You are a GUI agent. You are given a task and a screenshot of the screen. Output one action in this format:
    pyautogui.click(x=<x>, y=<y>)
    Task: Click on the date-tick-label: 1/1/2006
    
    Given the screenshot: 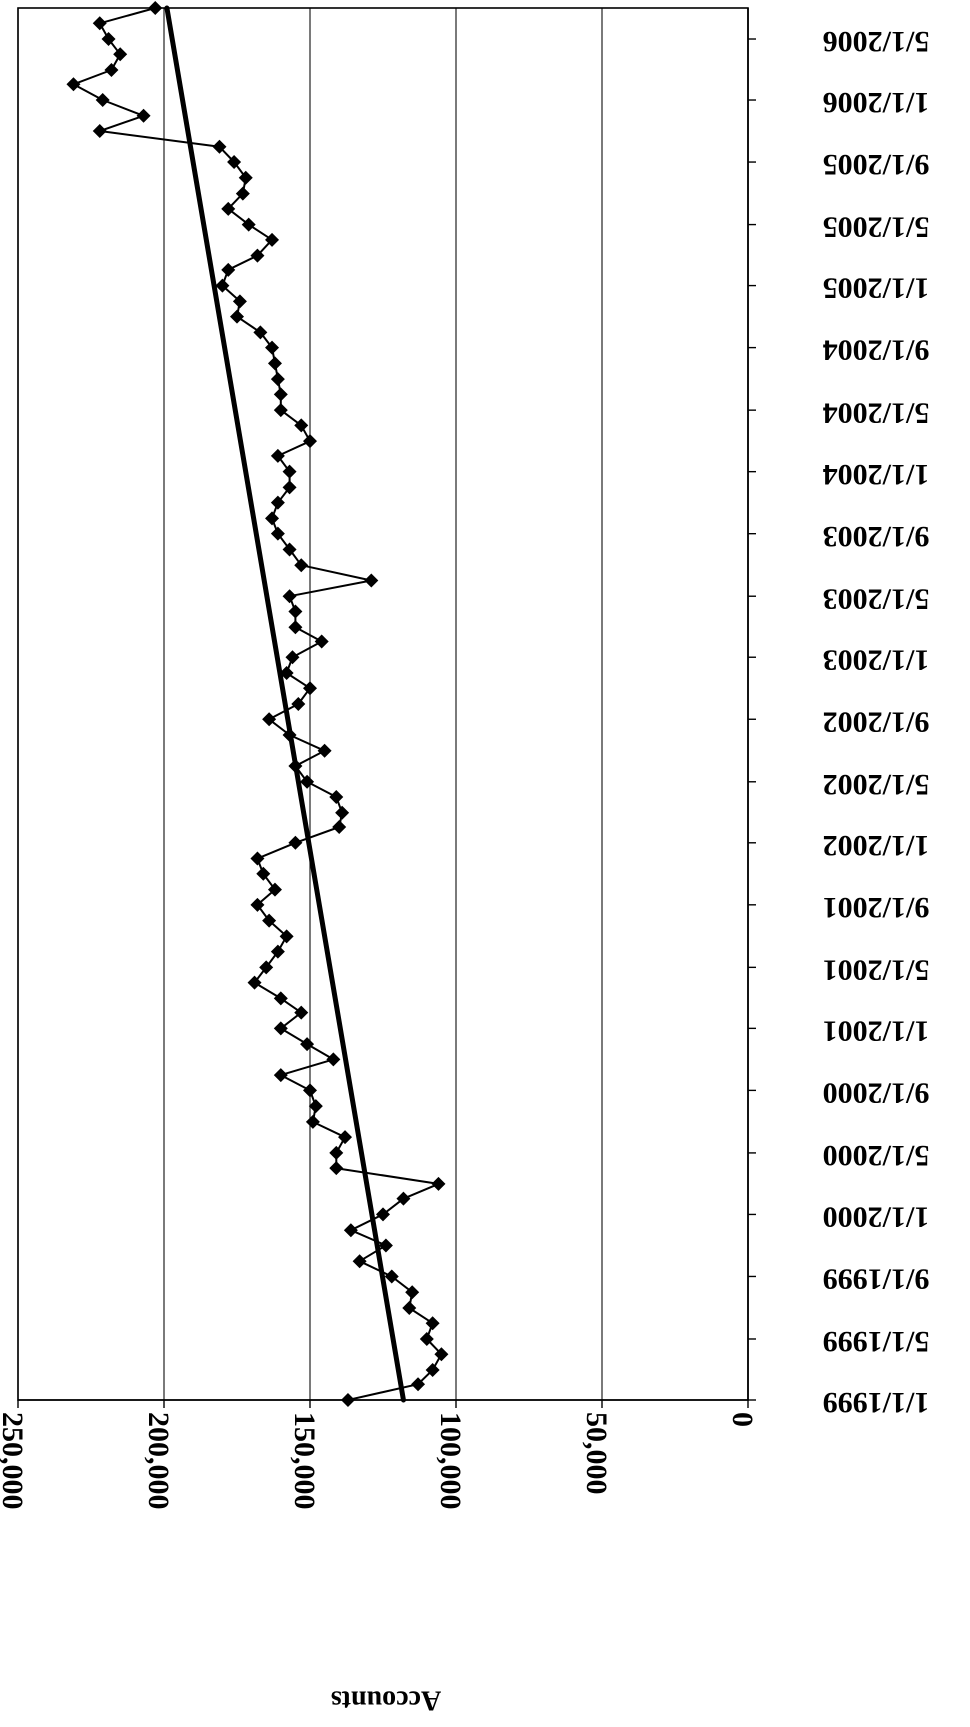 What is the action you would take?
    pyautogui.click(x=876, y=102)
    